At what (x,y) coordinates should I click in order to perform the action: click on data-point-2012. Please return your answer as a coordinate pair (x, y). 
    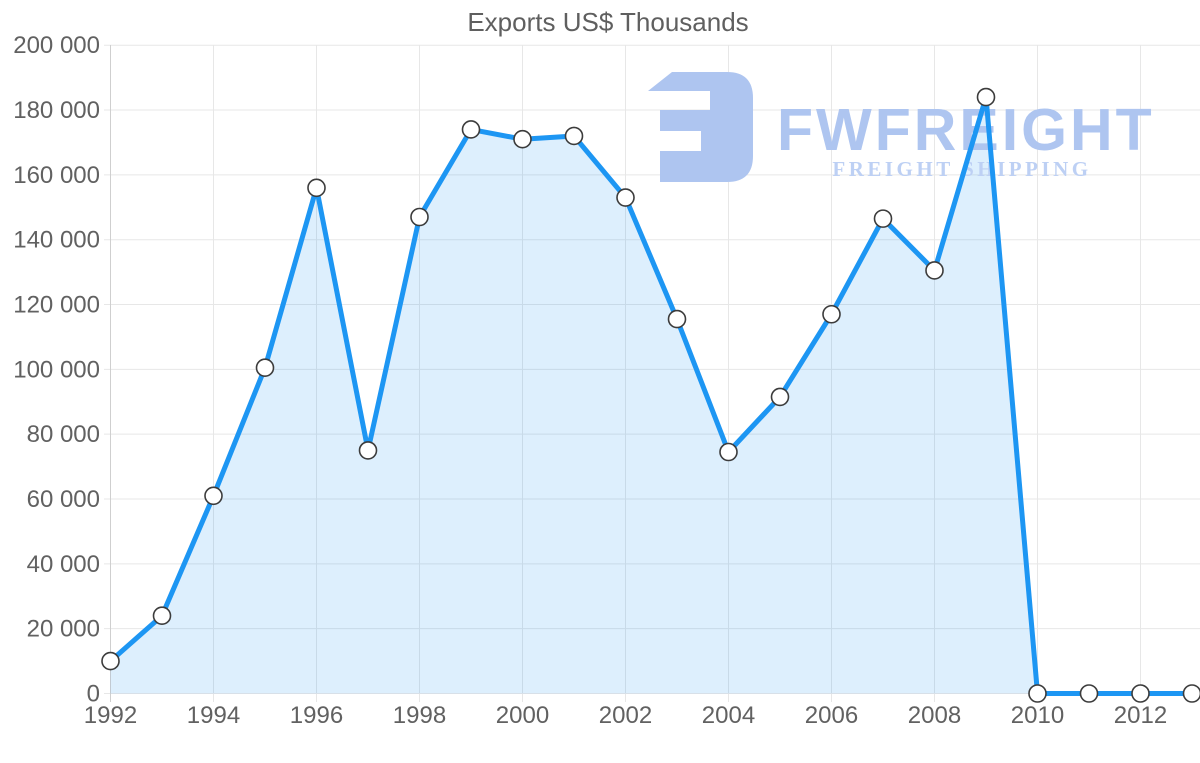
    Looking at the image, I should click on (1140, 693).